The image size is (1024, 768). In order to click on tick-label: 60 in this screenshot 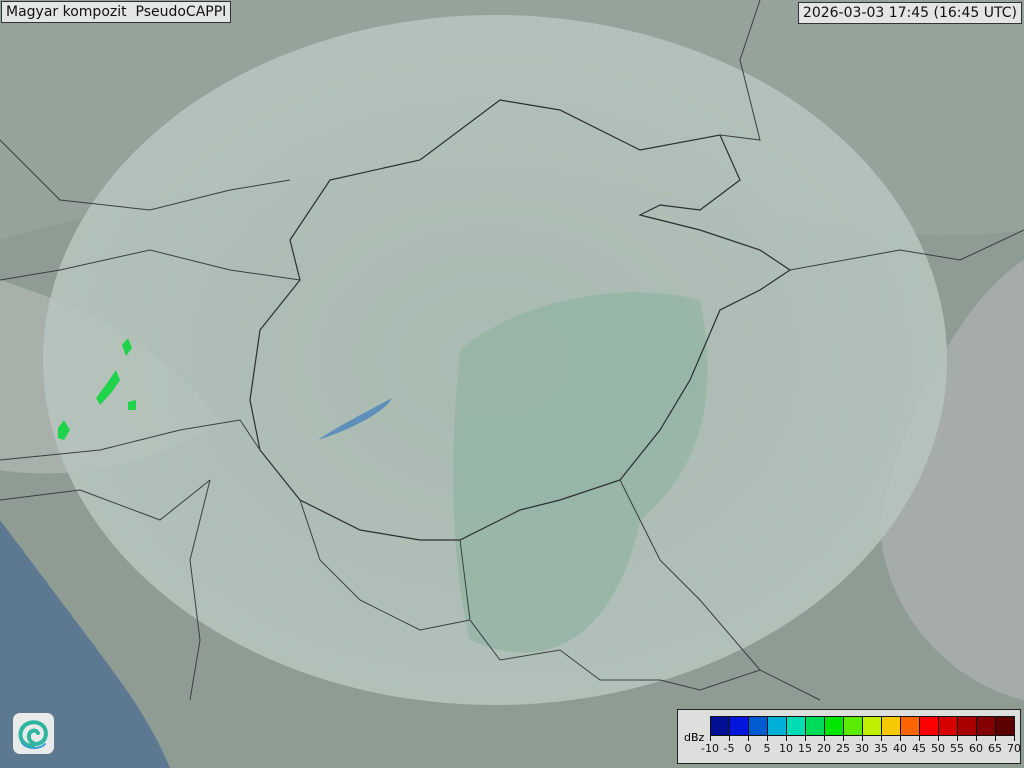, I will do `click(976, 748)`.